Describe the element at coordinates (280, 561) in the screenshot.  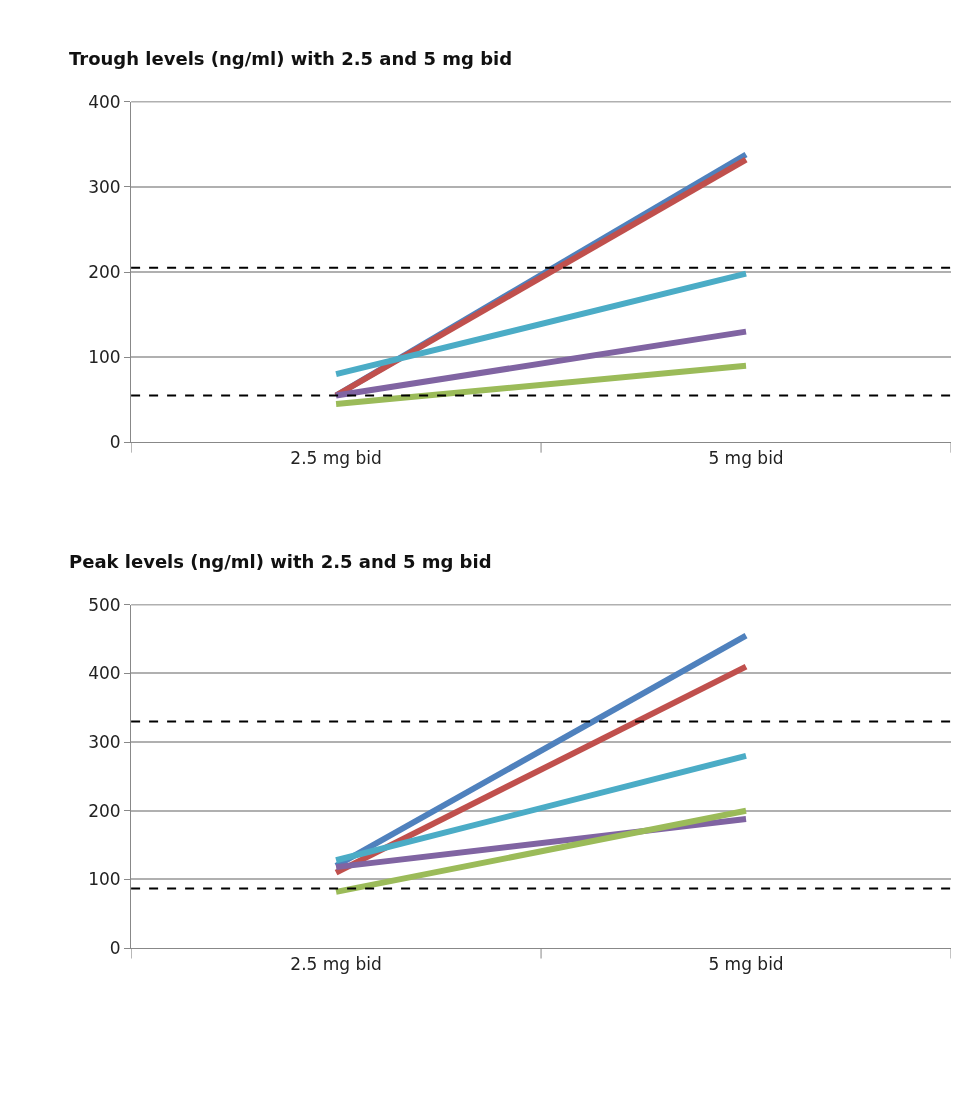
I see `chart-title: Peak levels (ng/ml) with 2.5 and 5 mg bid` at that location.